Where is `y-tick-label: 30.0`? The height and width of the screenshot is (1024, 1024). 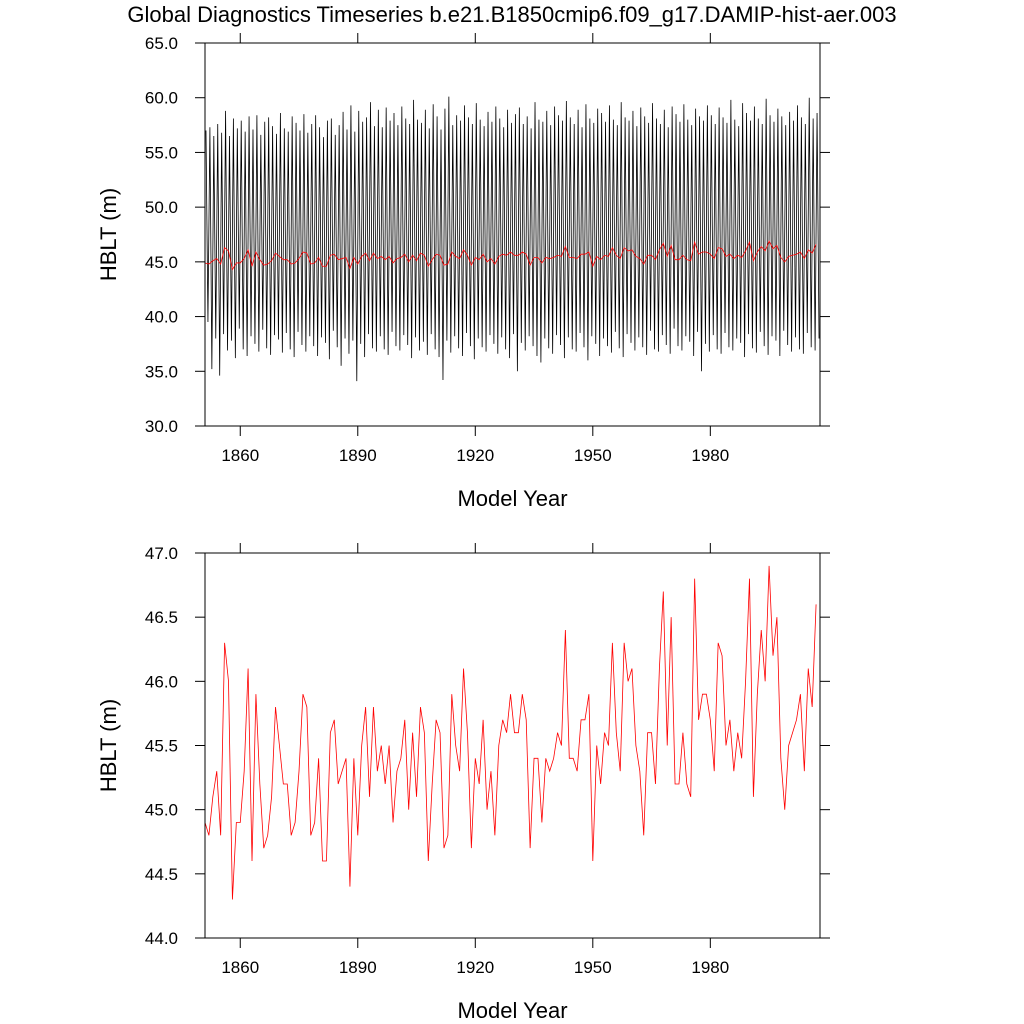
y-tick-label: 30.0 is located at coordinates (161, 426).